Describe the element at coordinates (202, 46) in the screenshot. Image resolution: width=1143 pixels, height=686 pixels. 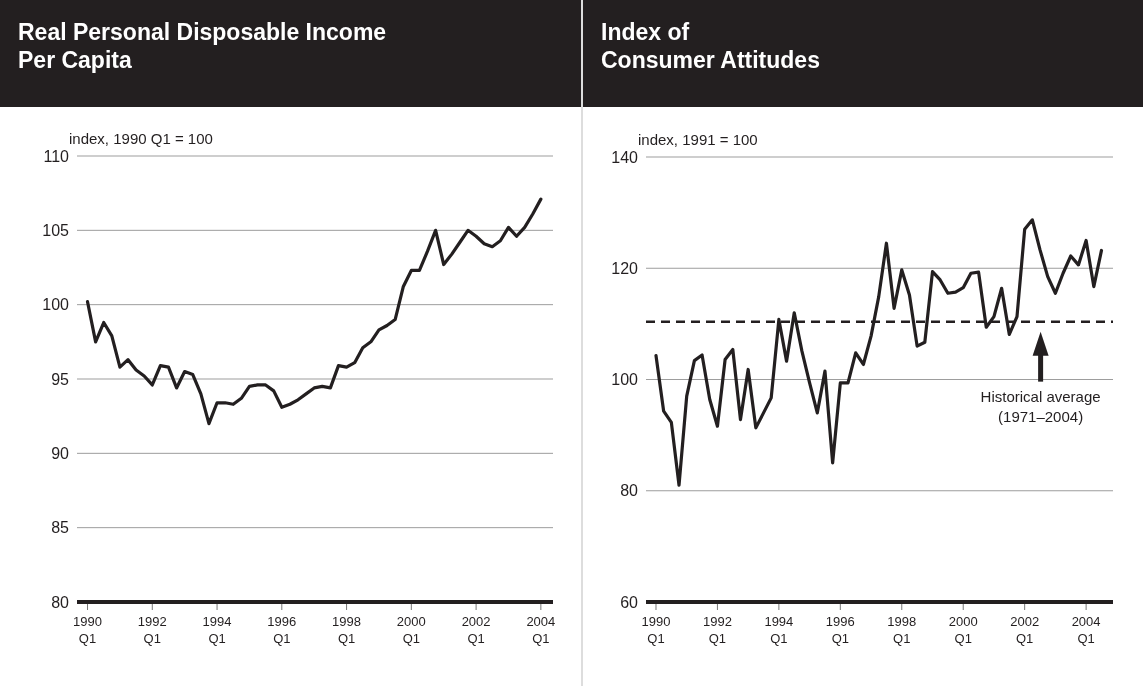
I see `chart-title: Real Personal Disposable Income Per Capita` at that location.